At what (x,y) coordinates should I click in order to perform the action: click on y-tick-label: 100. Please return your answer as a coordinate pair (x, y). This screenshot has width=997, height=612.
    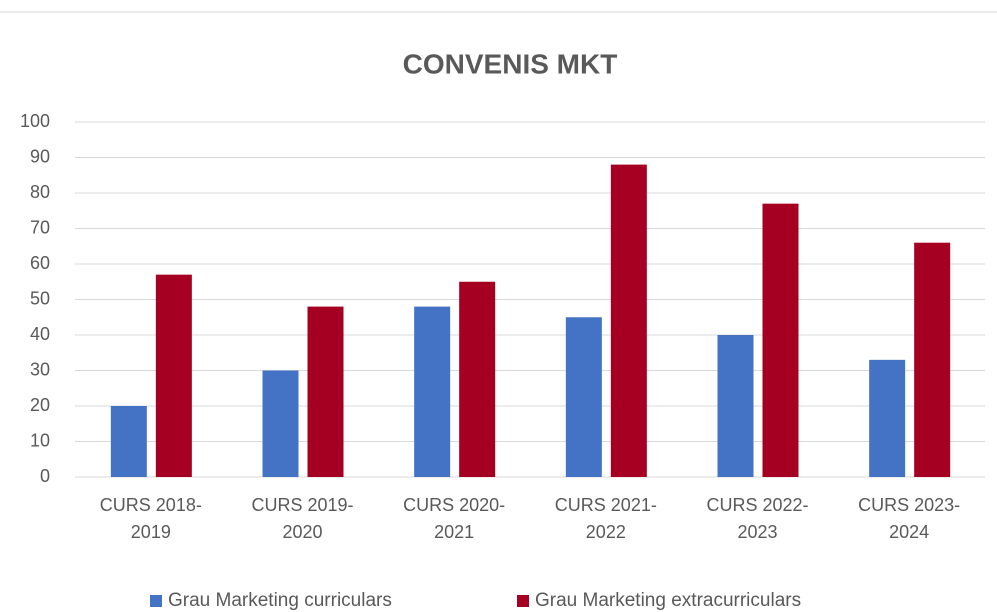
    Looking at the image, I should click on (35, 121).